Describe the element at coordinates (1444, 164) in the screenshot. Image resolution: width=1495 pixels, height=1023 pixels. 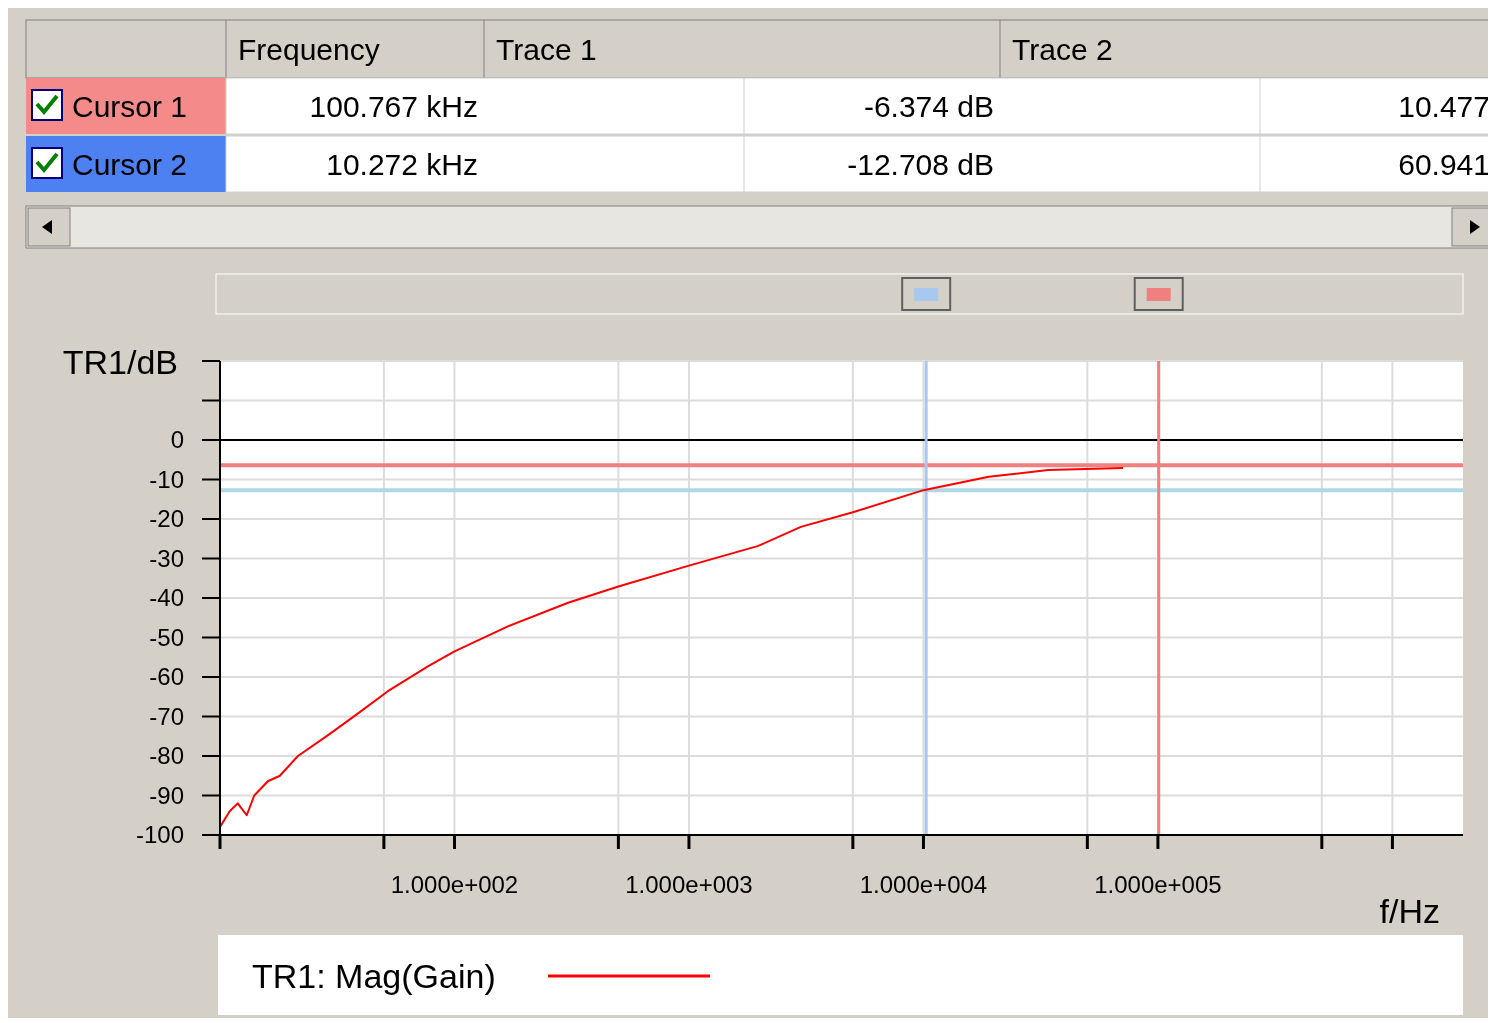
I see `text: 60.941` at that location.